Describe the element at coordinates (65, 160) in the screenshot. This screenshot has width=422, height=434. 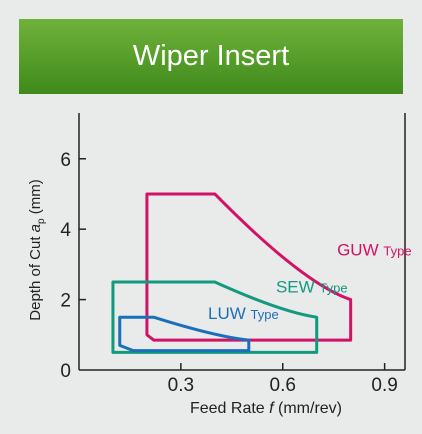
I see `y-tick-label: 6` at that location.